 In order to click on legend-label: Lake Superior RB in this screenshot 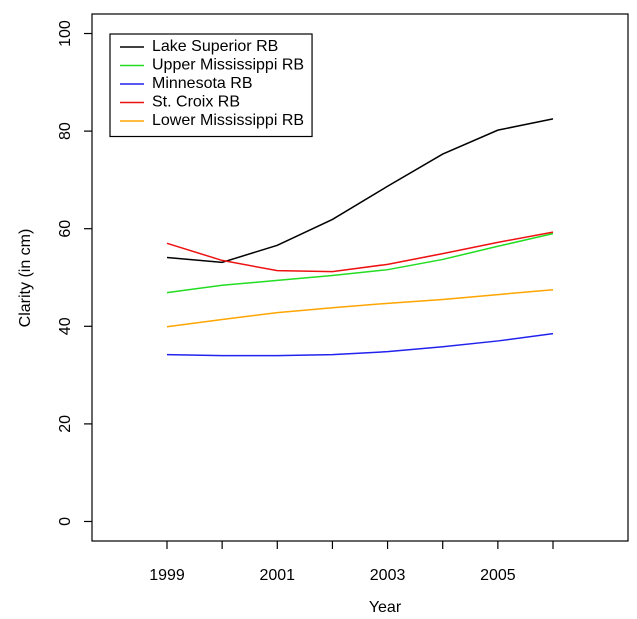, I will do `click(215, 46)`.